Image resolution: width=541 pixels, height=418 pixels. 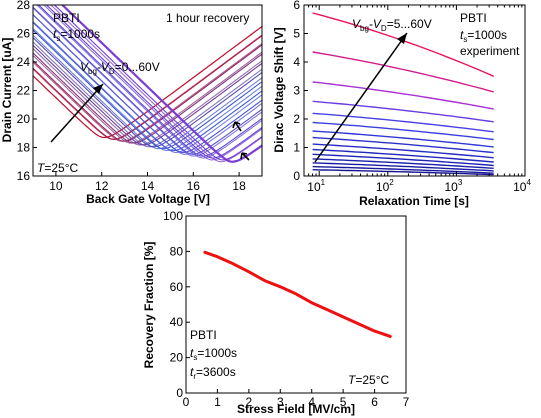 I want to click on panel-c-x-tick-label: 1, so click(x=217, y=402).